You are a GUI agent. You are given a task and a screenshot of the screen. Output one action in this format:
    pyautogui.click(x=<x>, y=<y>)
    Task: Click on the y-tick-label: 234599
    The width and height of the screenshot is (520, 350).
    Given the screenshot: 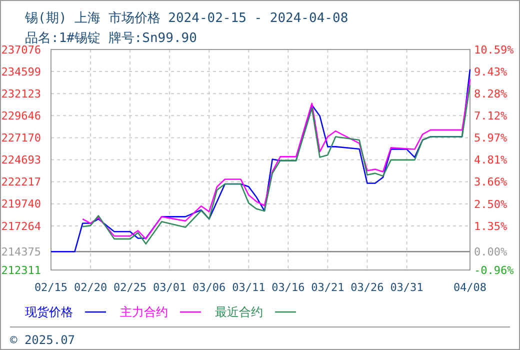 What is the action you would take?
    pyautogui.click(x=21, y=71)
    